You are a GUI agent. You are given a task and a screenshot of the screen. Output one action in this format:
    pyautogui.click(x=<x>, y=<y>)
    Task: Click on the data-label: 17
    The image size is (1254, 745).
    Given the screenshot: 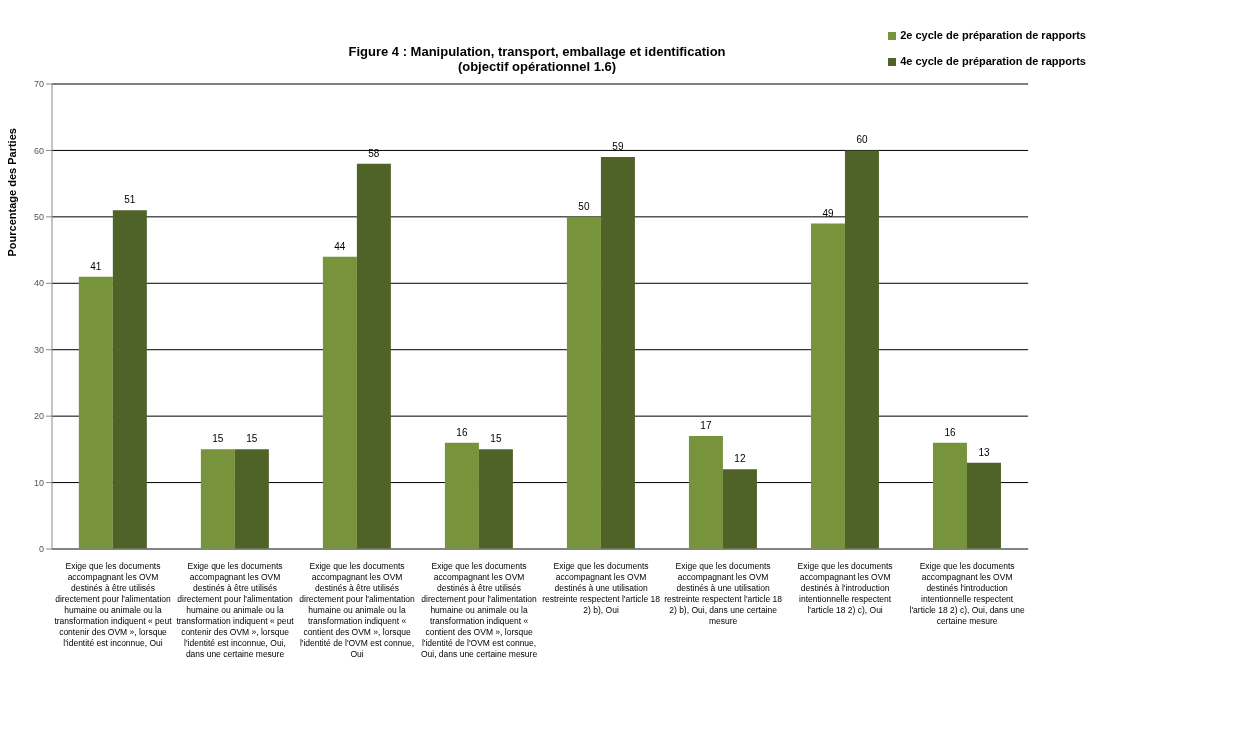 What is the action you would take?
    pyautogui.click(x=706, y=426)
    